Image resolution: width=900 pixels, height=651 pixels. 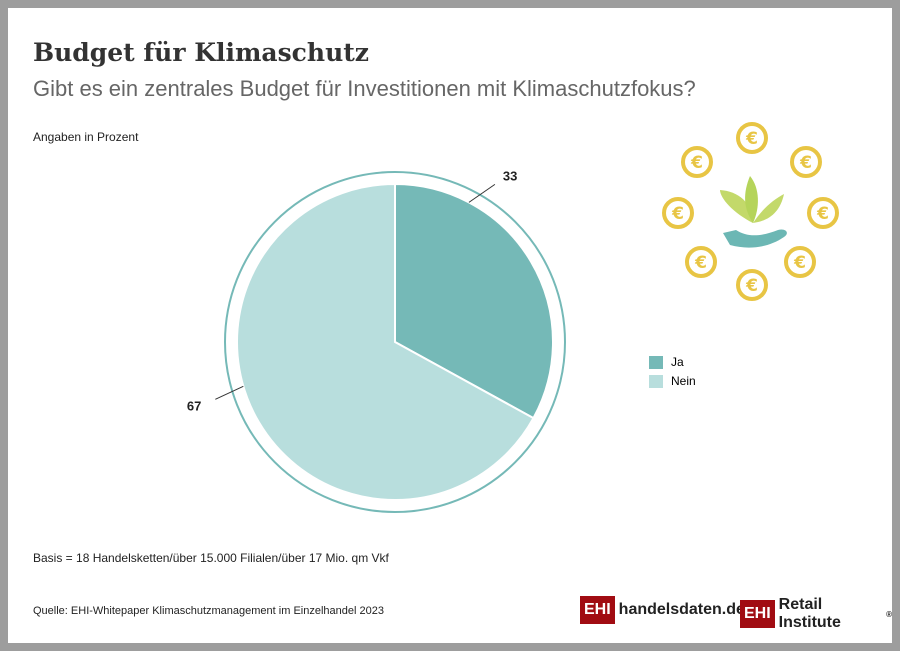 I want to click on logo-text: handelsdaten.de, so click(x=681, y=609).